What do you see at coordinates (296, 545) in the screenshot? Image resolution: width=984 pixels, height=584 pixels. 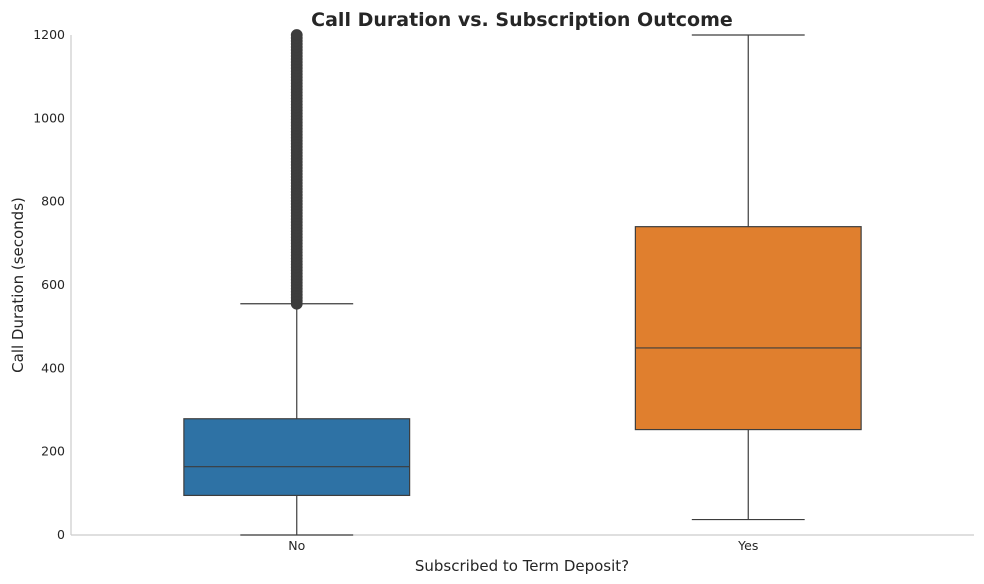 I see `x-tick-label: No` at bounding box center [296, 545].